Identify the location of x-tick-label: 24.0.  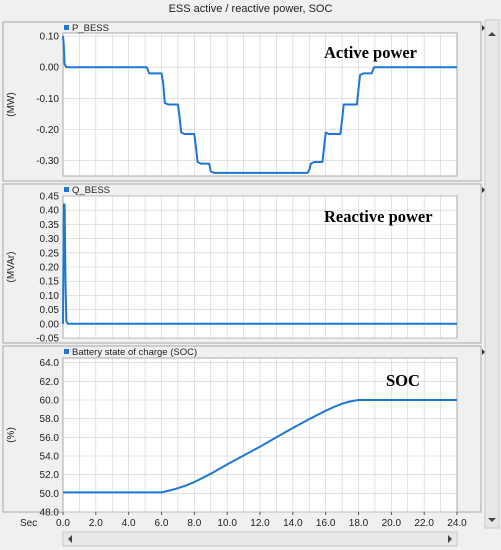
(457, 523).